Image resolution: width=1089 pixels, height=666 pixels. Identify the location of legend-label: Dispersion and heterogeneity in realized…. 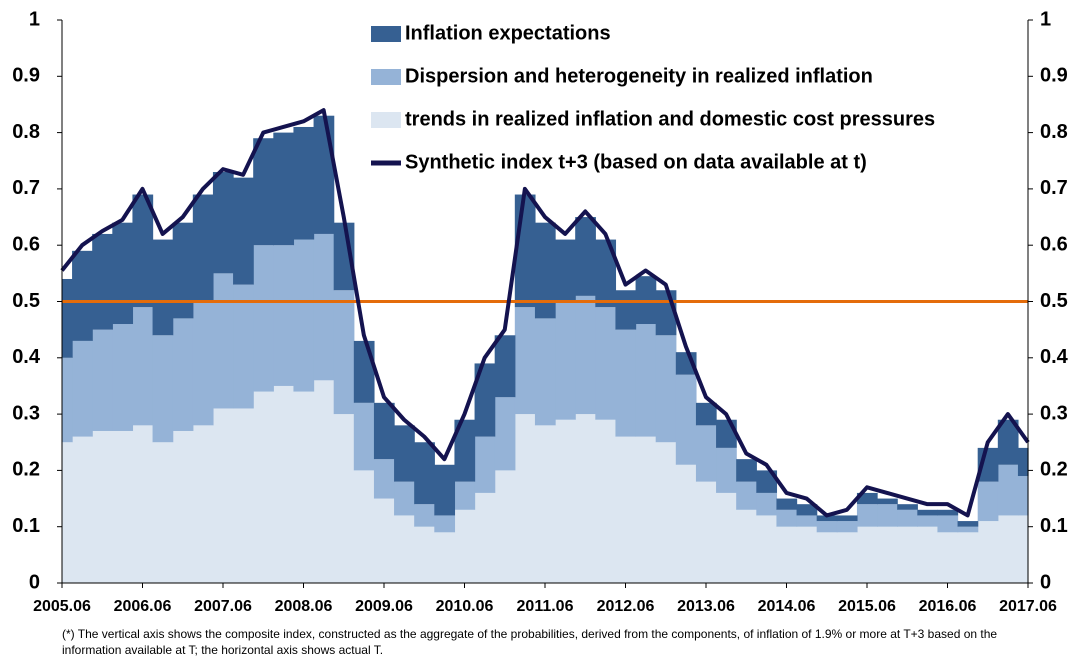
(639, 76).